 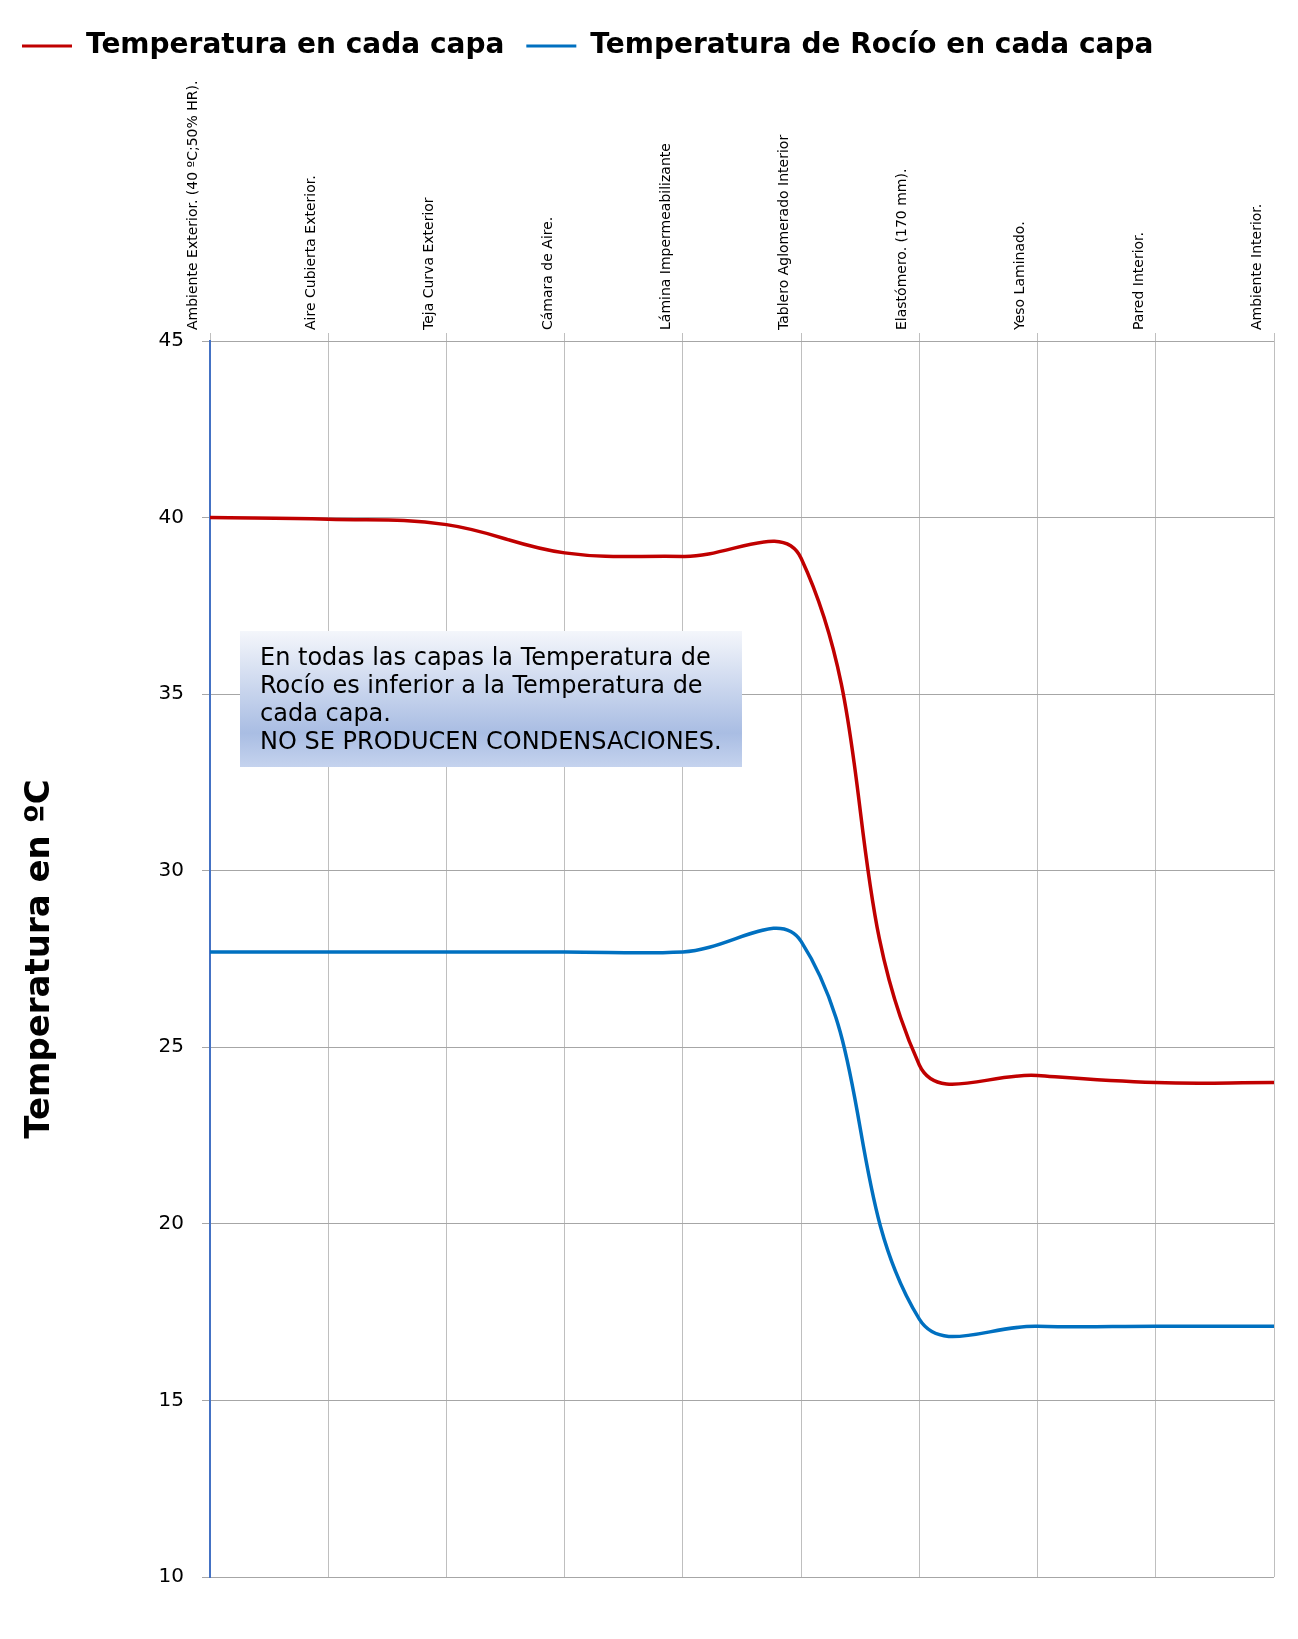 What do you see at coordinates (664, 236) in the screenshot?
I see `x-tick-label: Lámina Impermeabilizante` at bounding box center [664, 236].